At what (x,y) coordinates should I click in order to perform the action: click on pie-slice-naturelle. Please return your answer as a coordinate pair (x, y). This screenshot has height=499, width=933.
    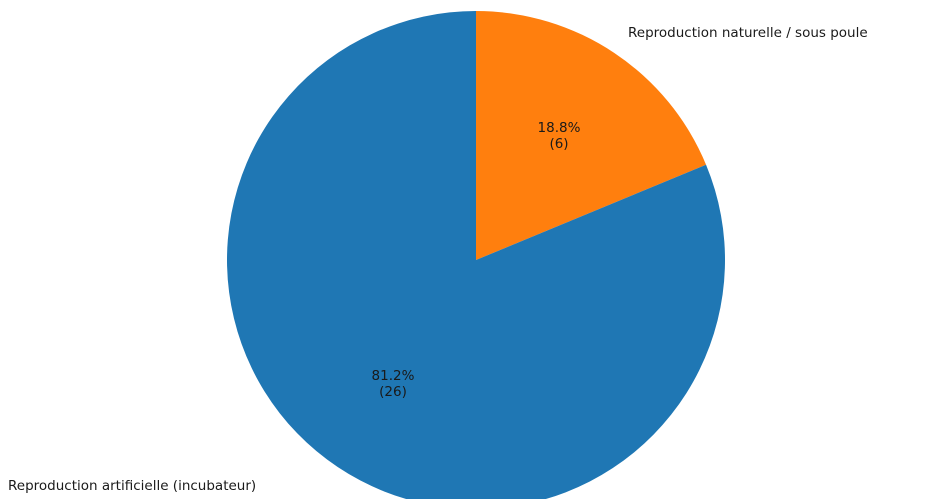
    Looking at the image, I should click on (591, 135).